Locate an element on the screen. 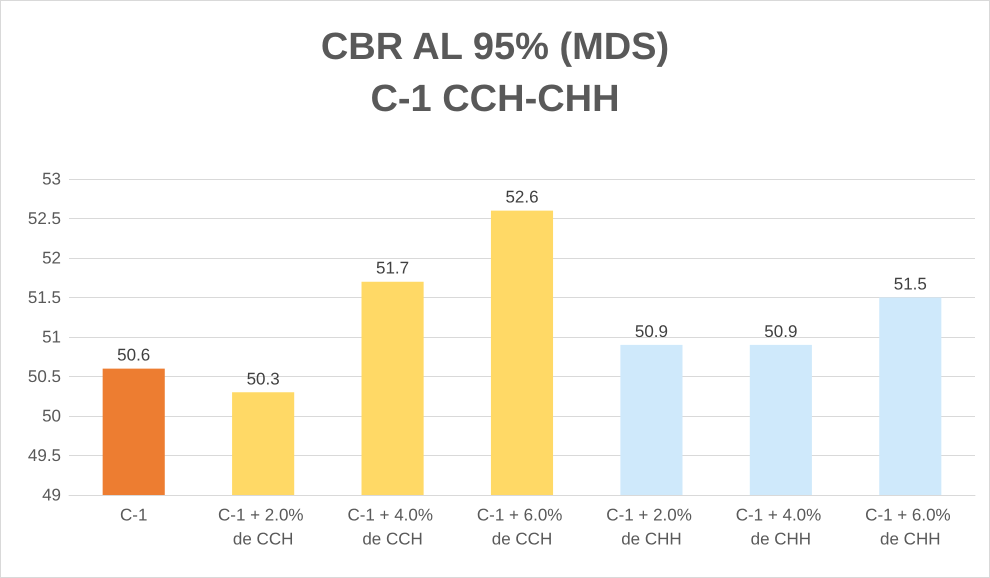 The image size is (990, 578). x-tick-label: C-1 + 2.0% de CHH is located at coordinates (651, 527).